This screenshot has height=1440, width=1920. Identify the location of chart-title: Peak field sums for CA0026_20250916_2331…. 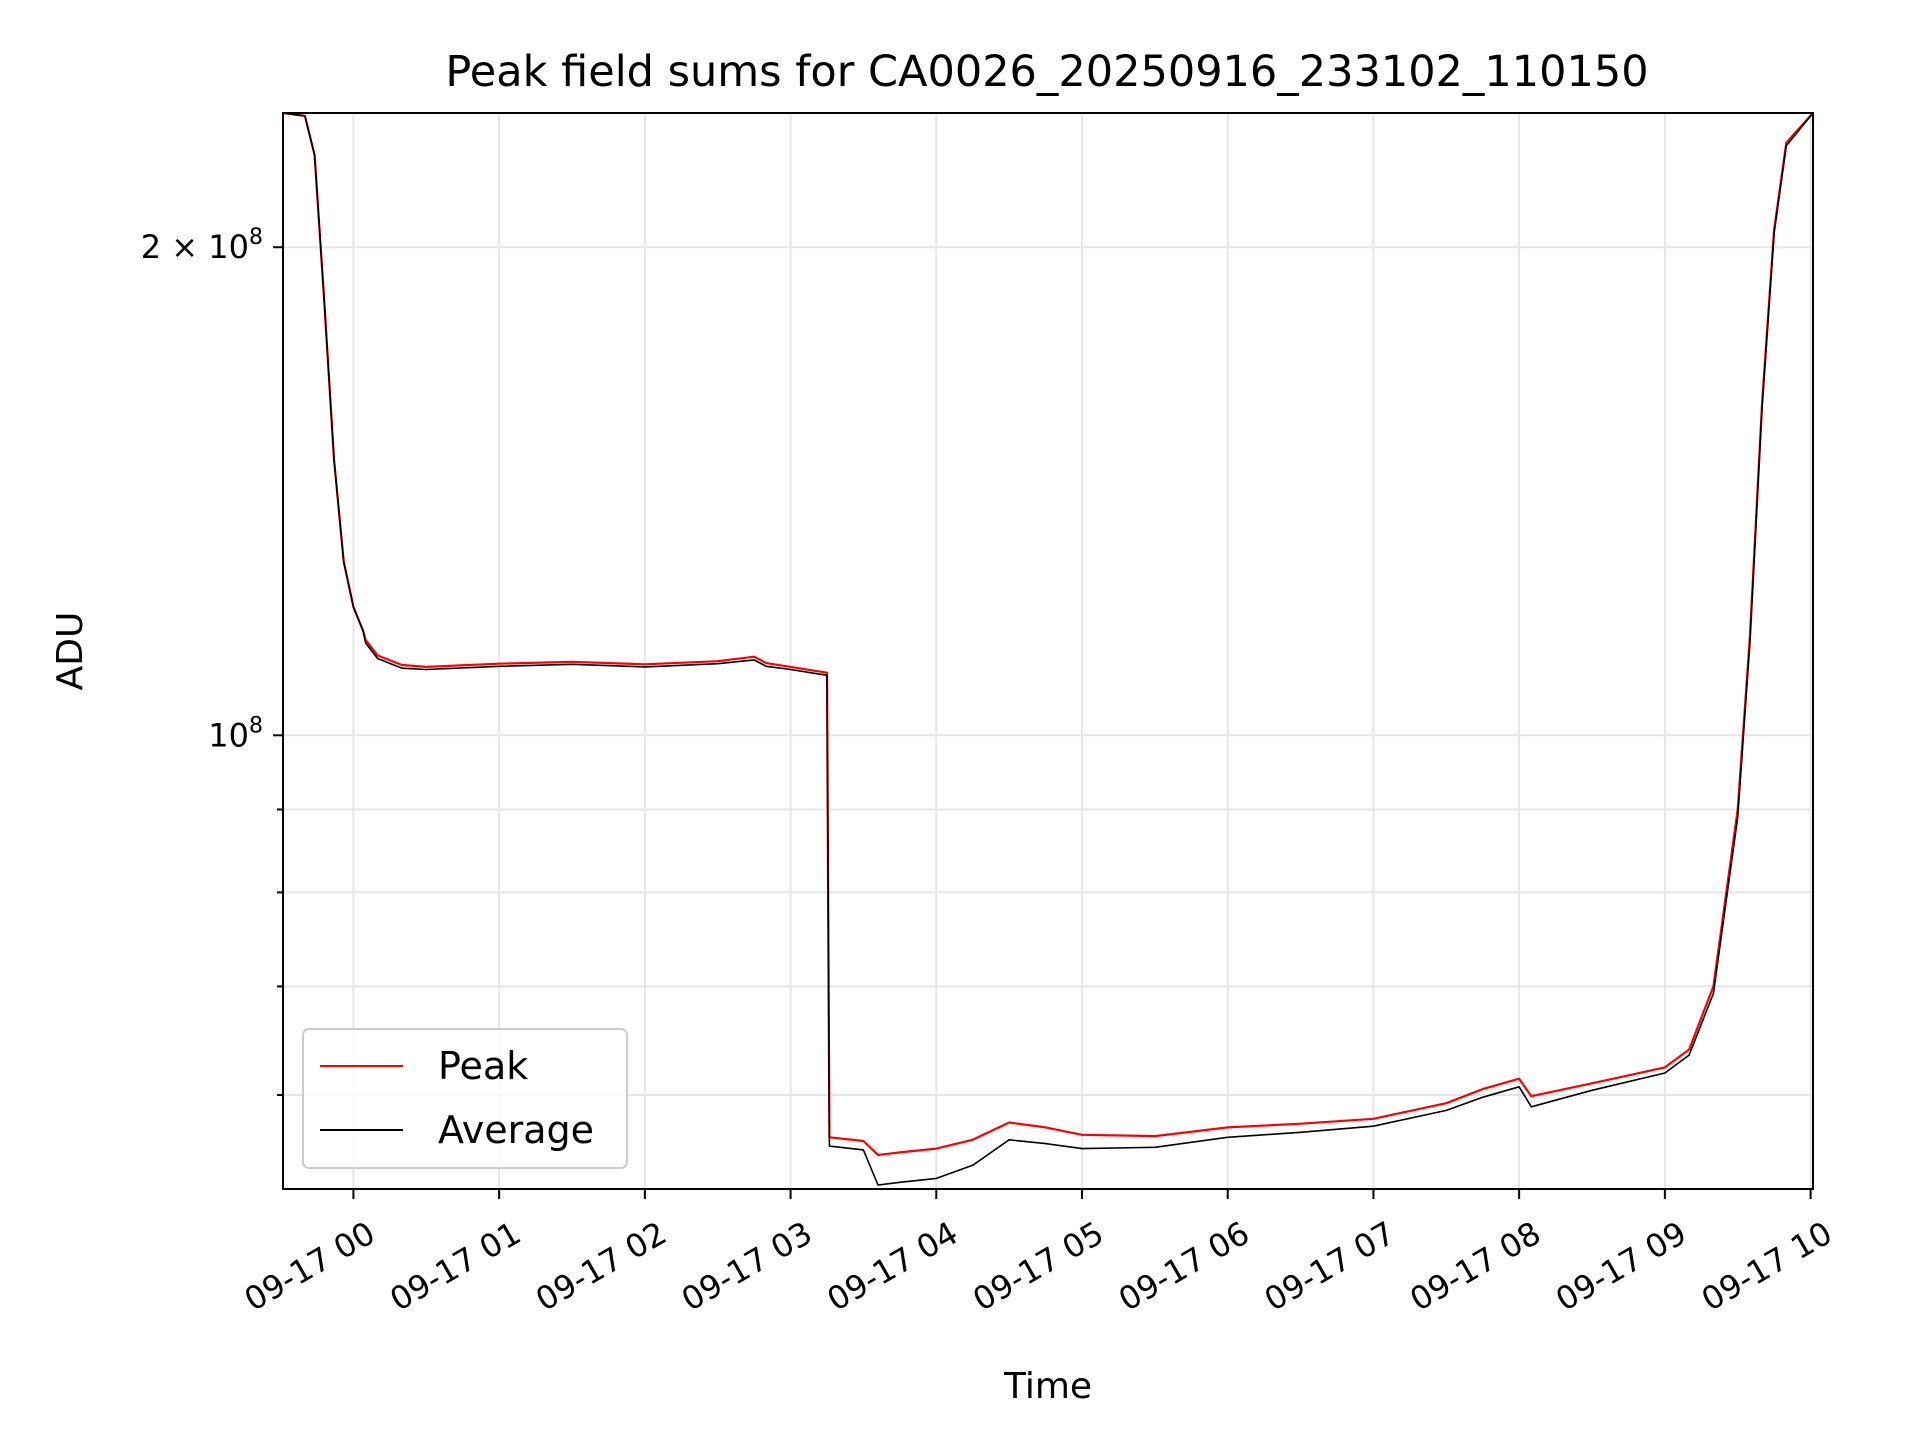
(1046, 72).